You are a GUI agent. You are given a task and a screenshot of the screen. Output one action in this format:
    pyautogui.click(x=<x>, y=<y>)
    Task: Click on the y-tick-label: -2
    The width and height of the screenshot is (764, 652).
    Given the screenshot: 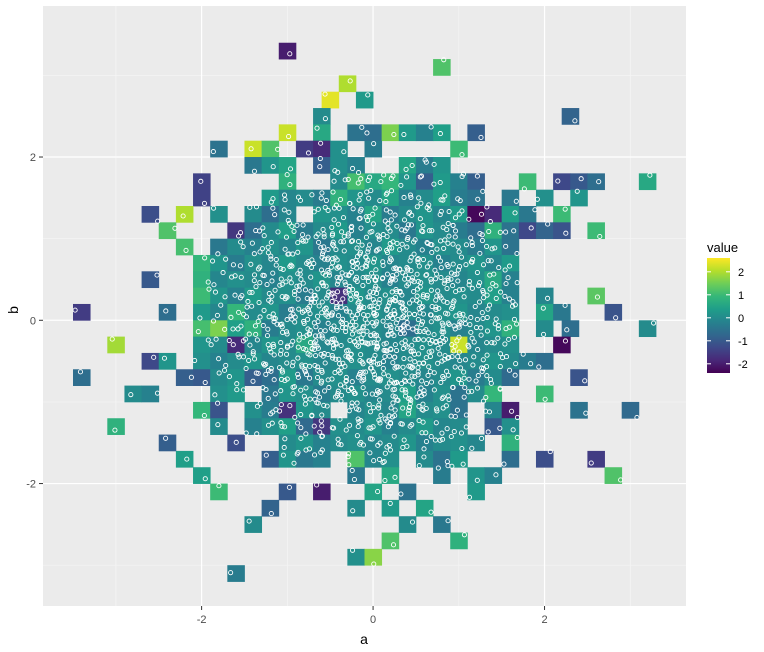 What is the action you would take?
    pyautogui.click(x=31, y=485)
    